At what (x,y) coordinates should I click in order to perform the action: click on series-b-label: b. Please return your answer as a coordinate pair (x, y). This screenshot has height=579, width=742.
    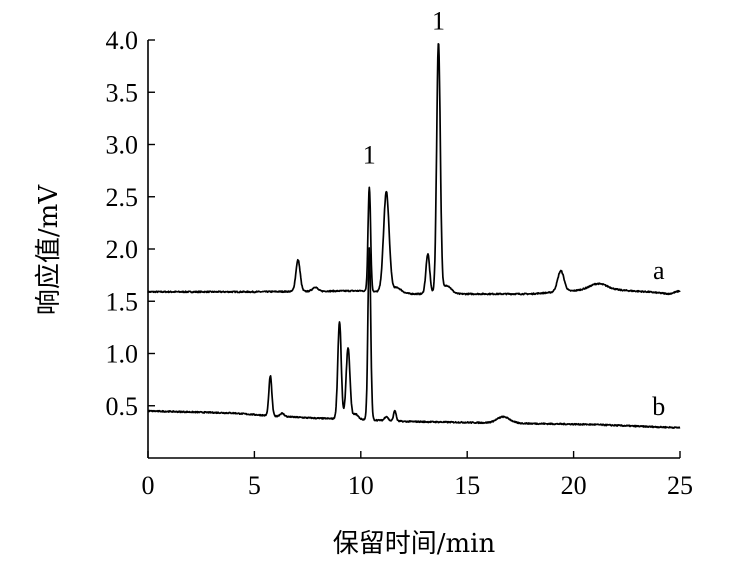
    Looking at the image, I should click on (658, 406).